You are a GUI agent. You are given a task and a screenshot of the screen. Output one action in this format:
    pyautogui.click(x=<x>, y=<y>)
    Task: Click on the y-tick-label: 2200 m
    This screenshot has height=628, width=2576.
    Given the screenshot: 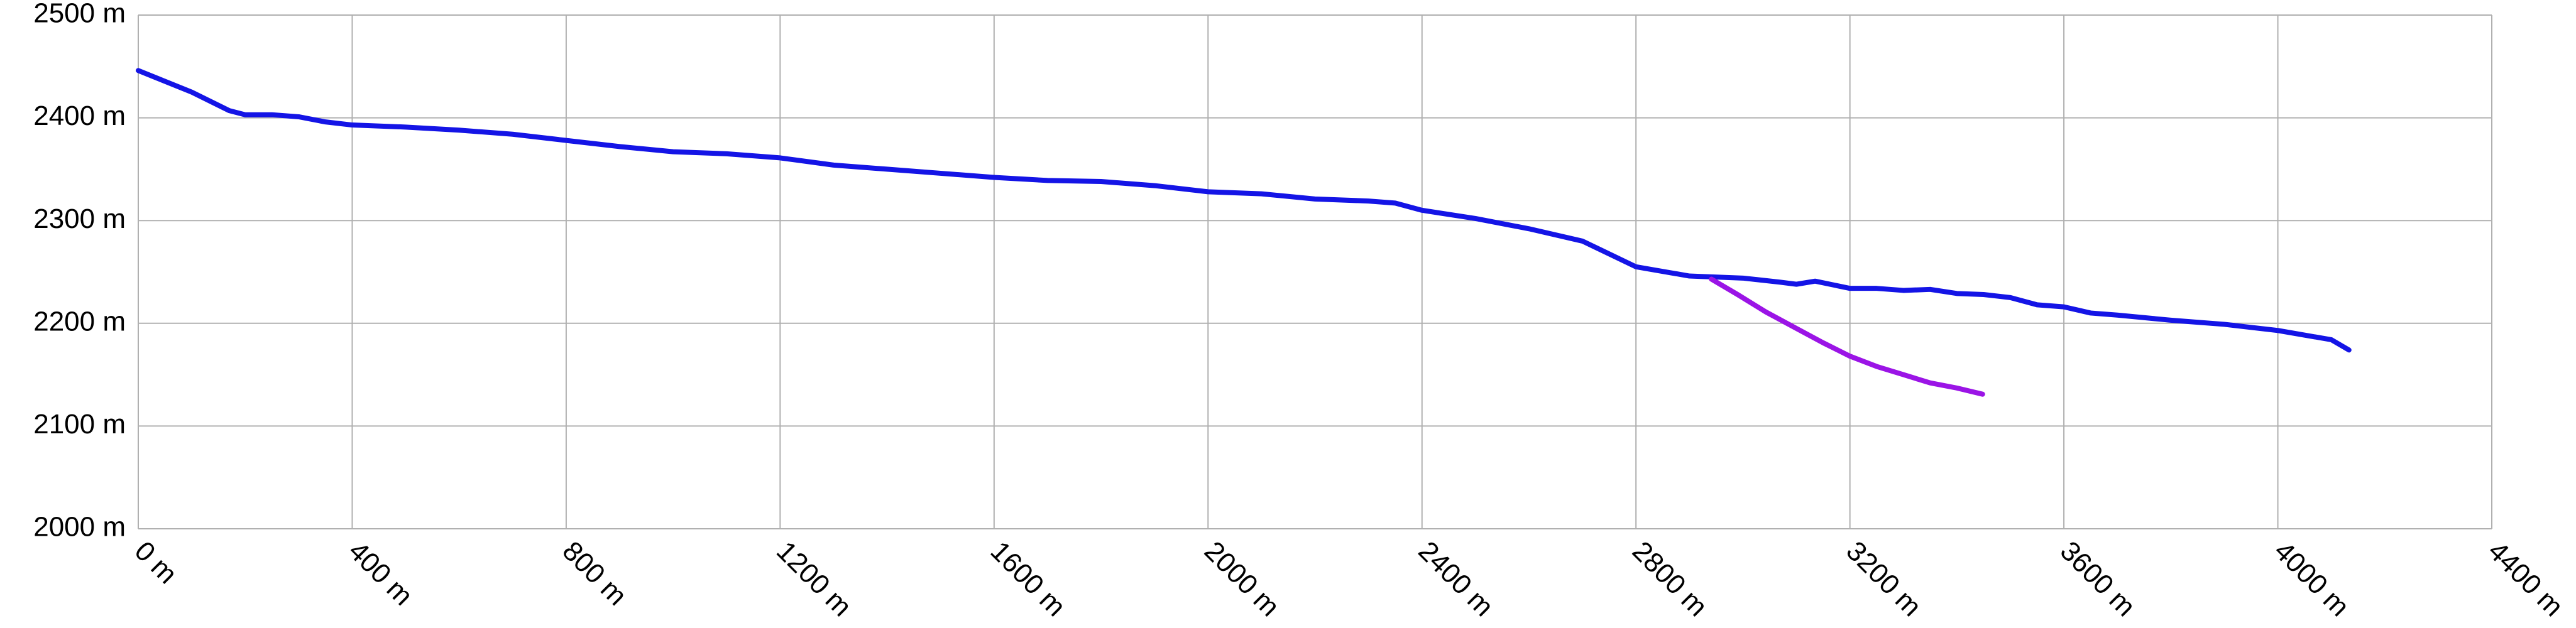 What is the action you would take?
    pyautogui.click(x=79, y=321)
    